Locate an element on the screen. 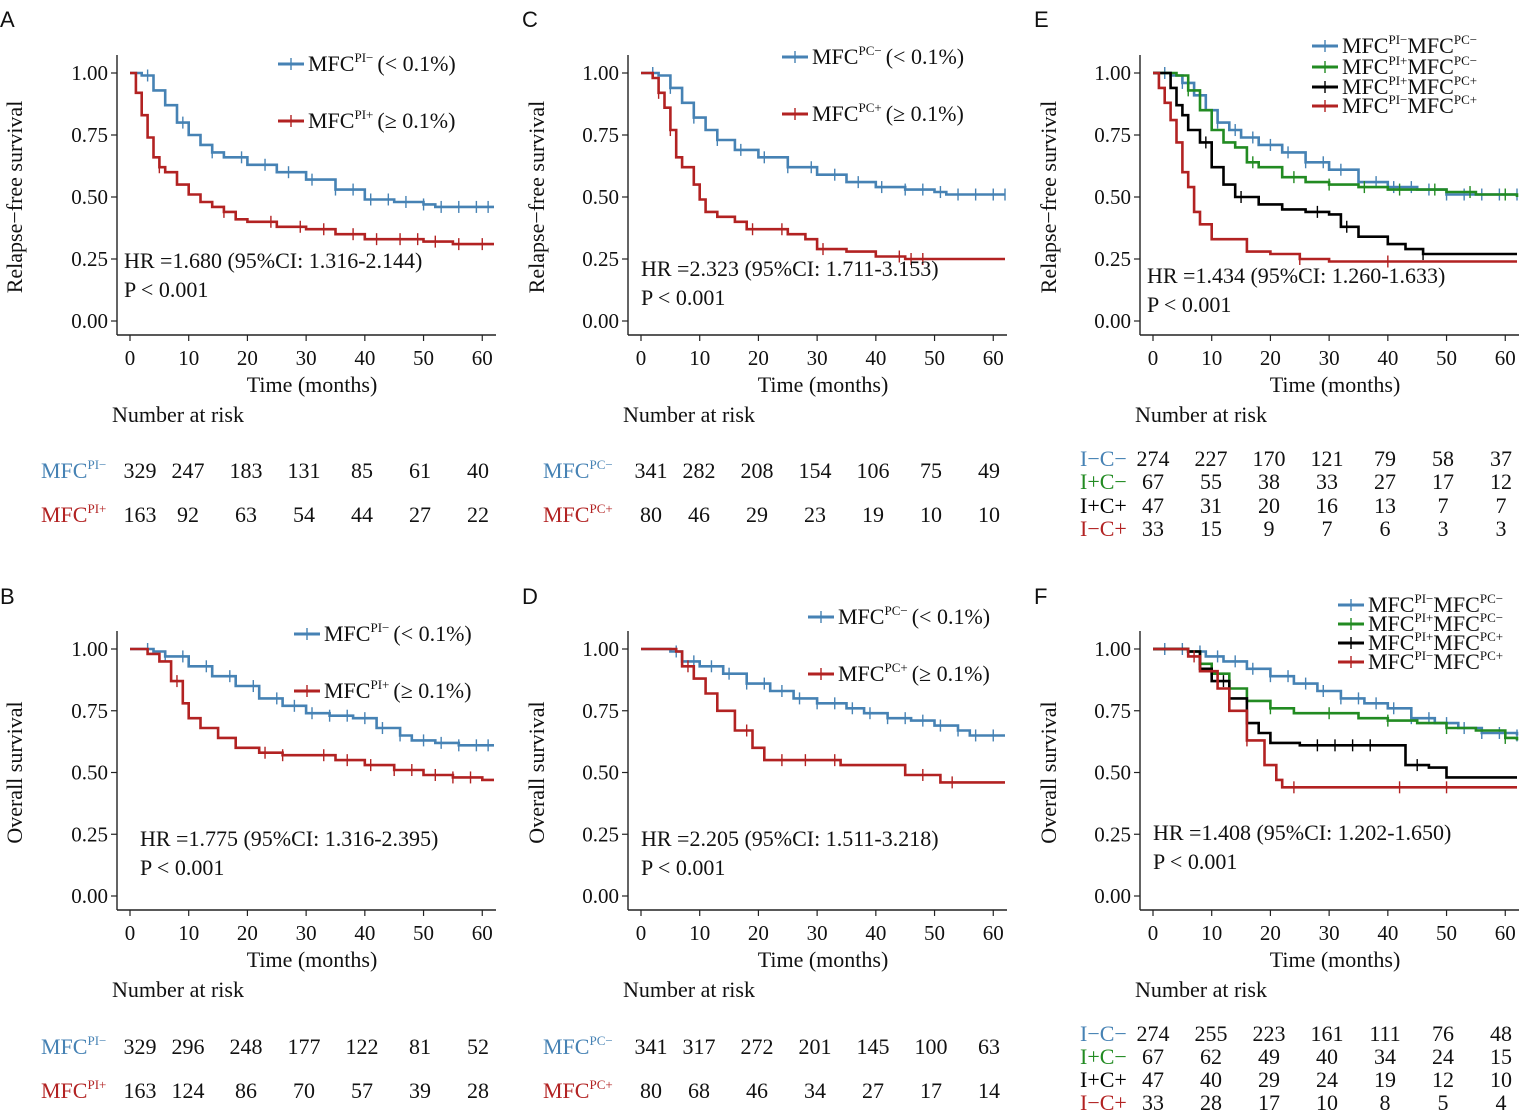 The image size is (1522, 1115). legend-label: MFCPI− (< 0.1%) is located at coordinates (398, 633).